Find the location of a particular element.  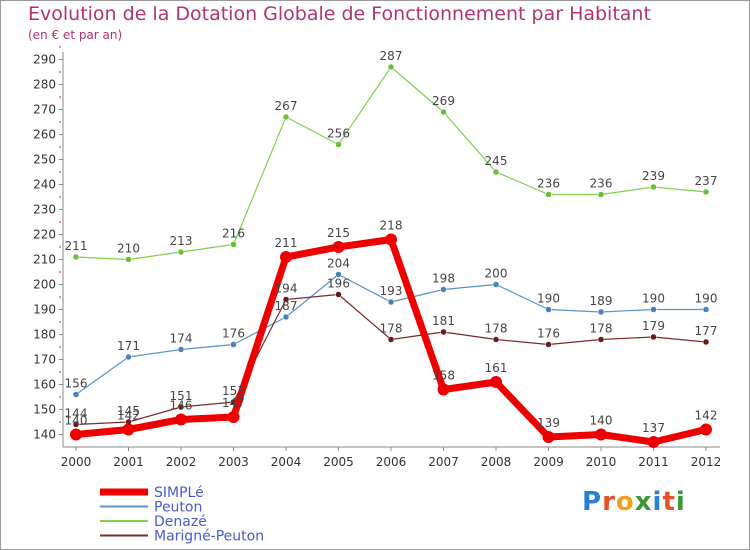

data-label-marigne-peuton: 194 is located at coordinates (286, 289).